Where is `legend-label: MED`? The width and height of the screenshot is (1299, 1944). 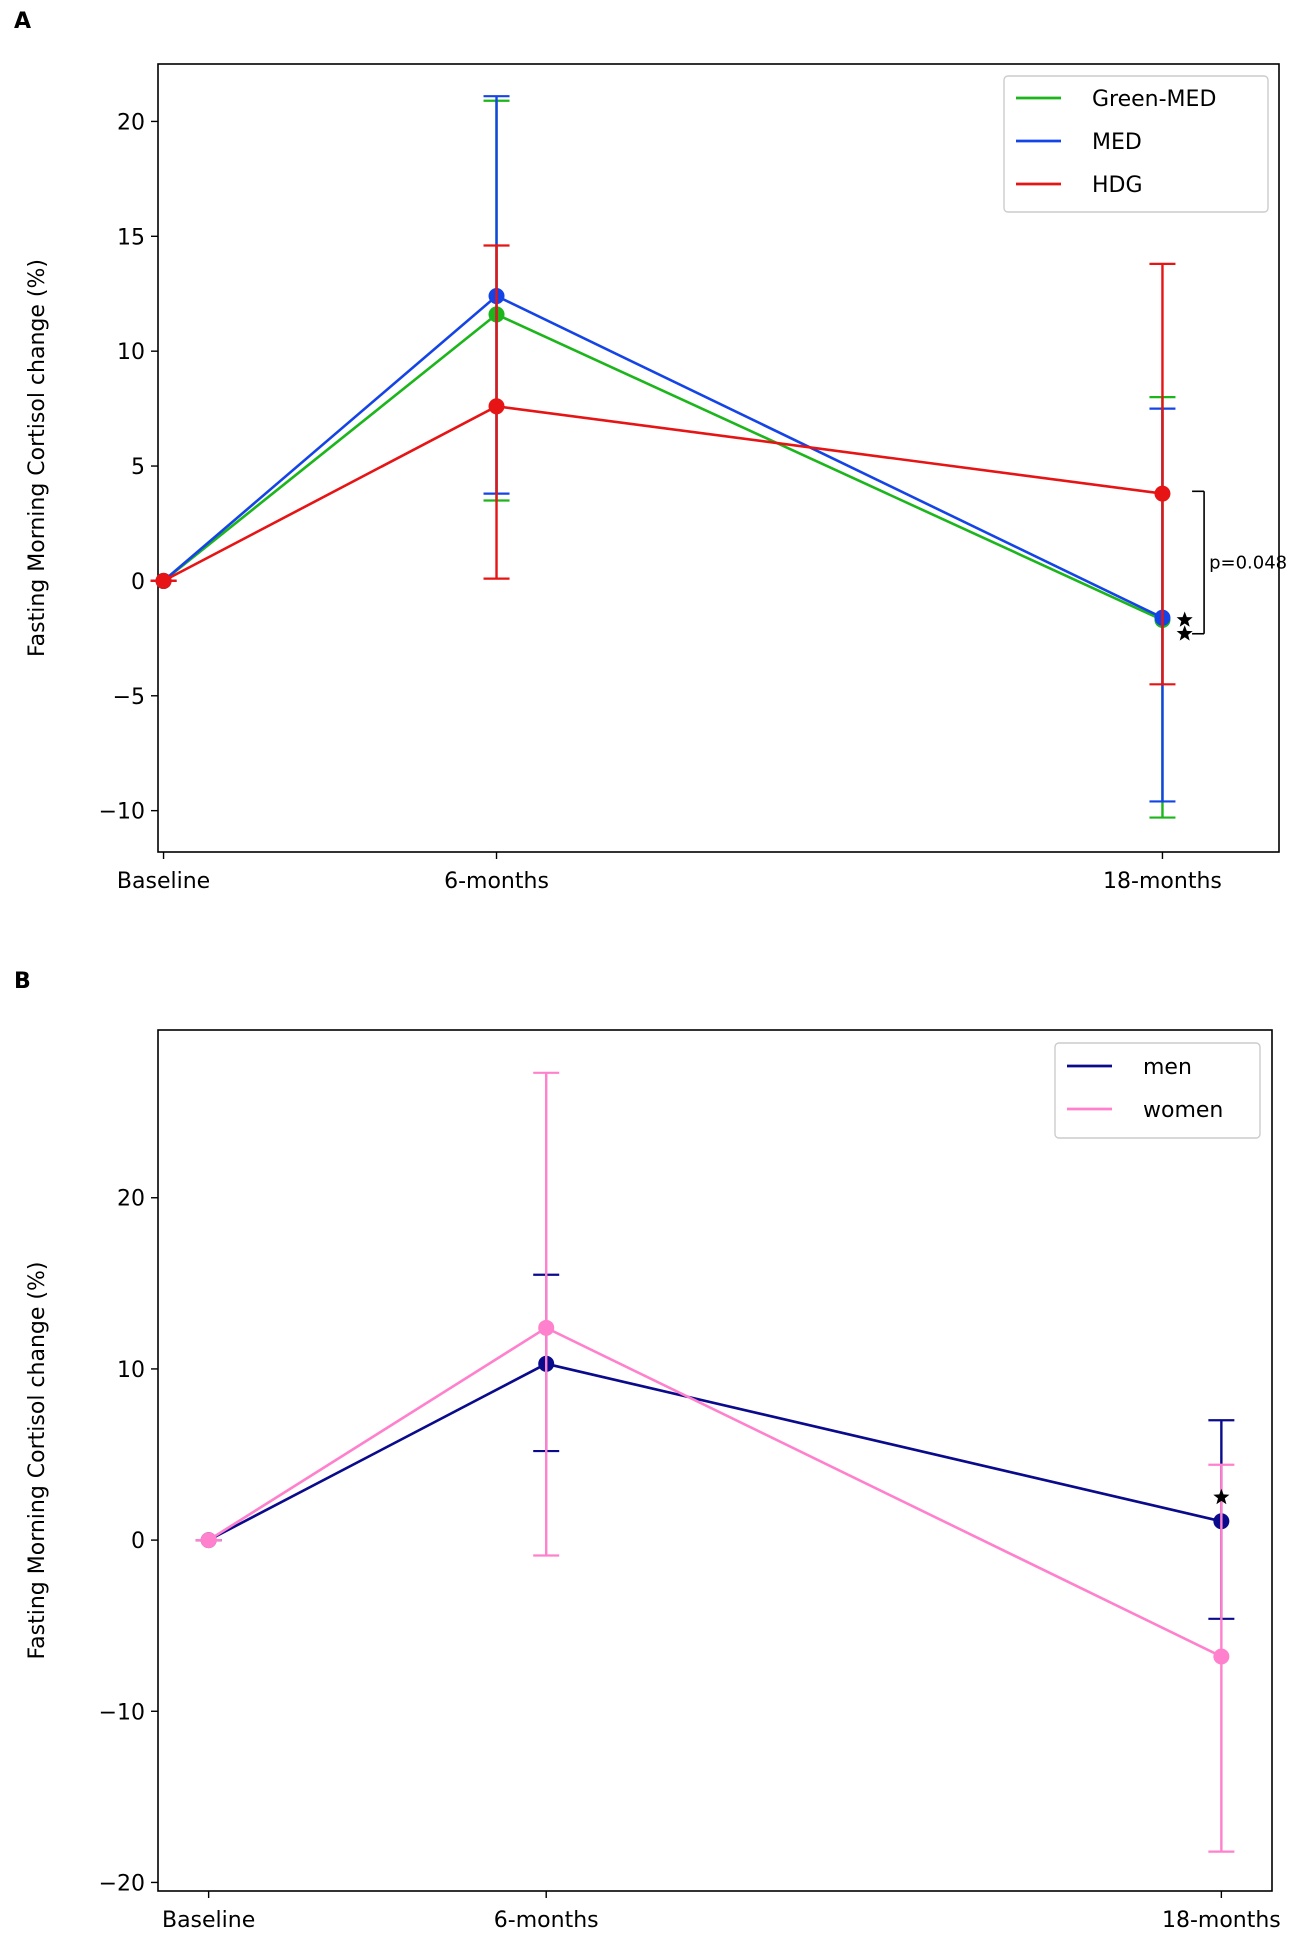
legend-label: MED is located at coordinates (1117, 142).